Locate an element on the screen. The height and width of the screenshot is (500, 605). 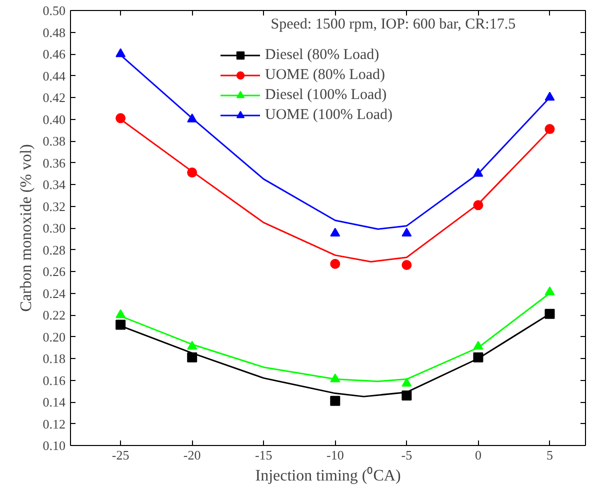
y-tick-label: 0.10 is located at coordinates (54, 445).